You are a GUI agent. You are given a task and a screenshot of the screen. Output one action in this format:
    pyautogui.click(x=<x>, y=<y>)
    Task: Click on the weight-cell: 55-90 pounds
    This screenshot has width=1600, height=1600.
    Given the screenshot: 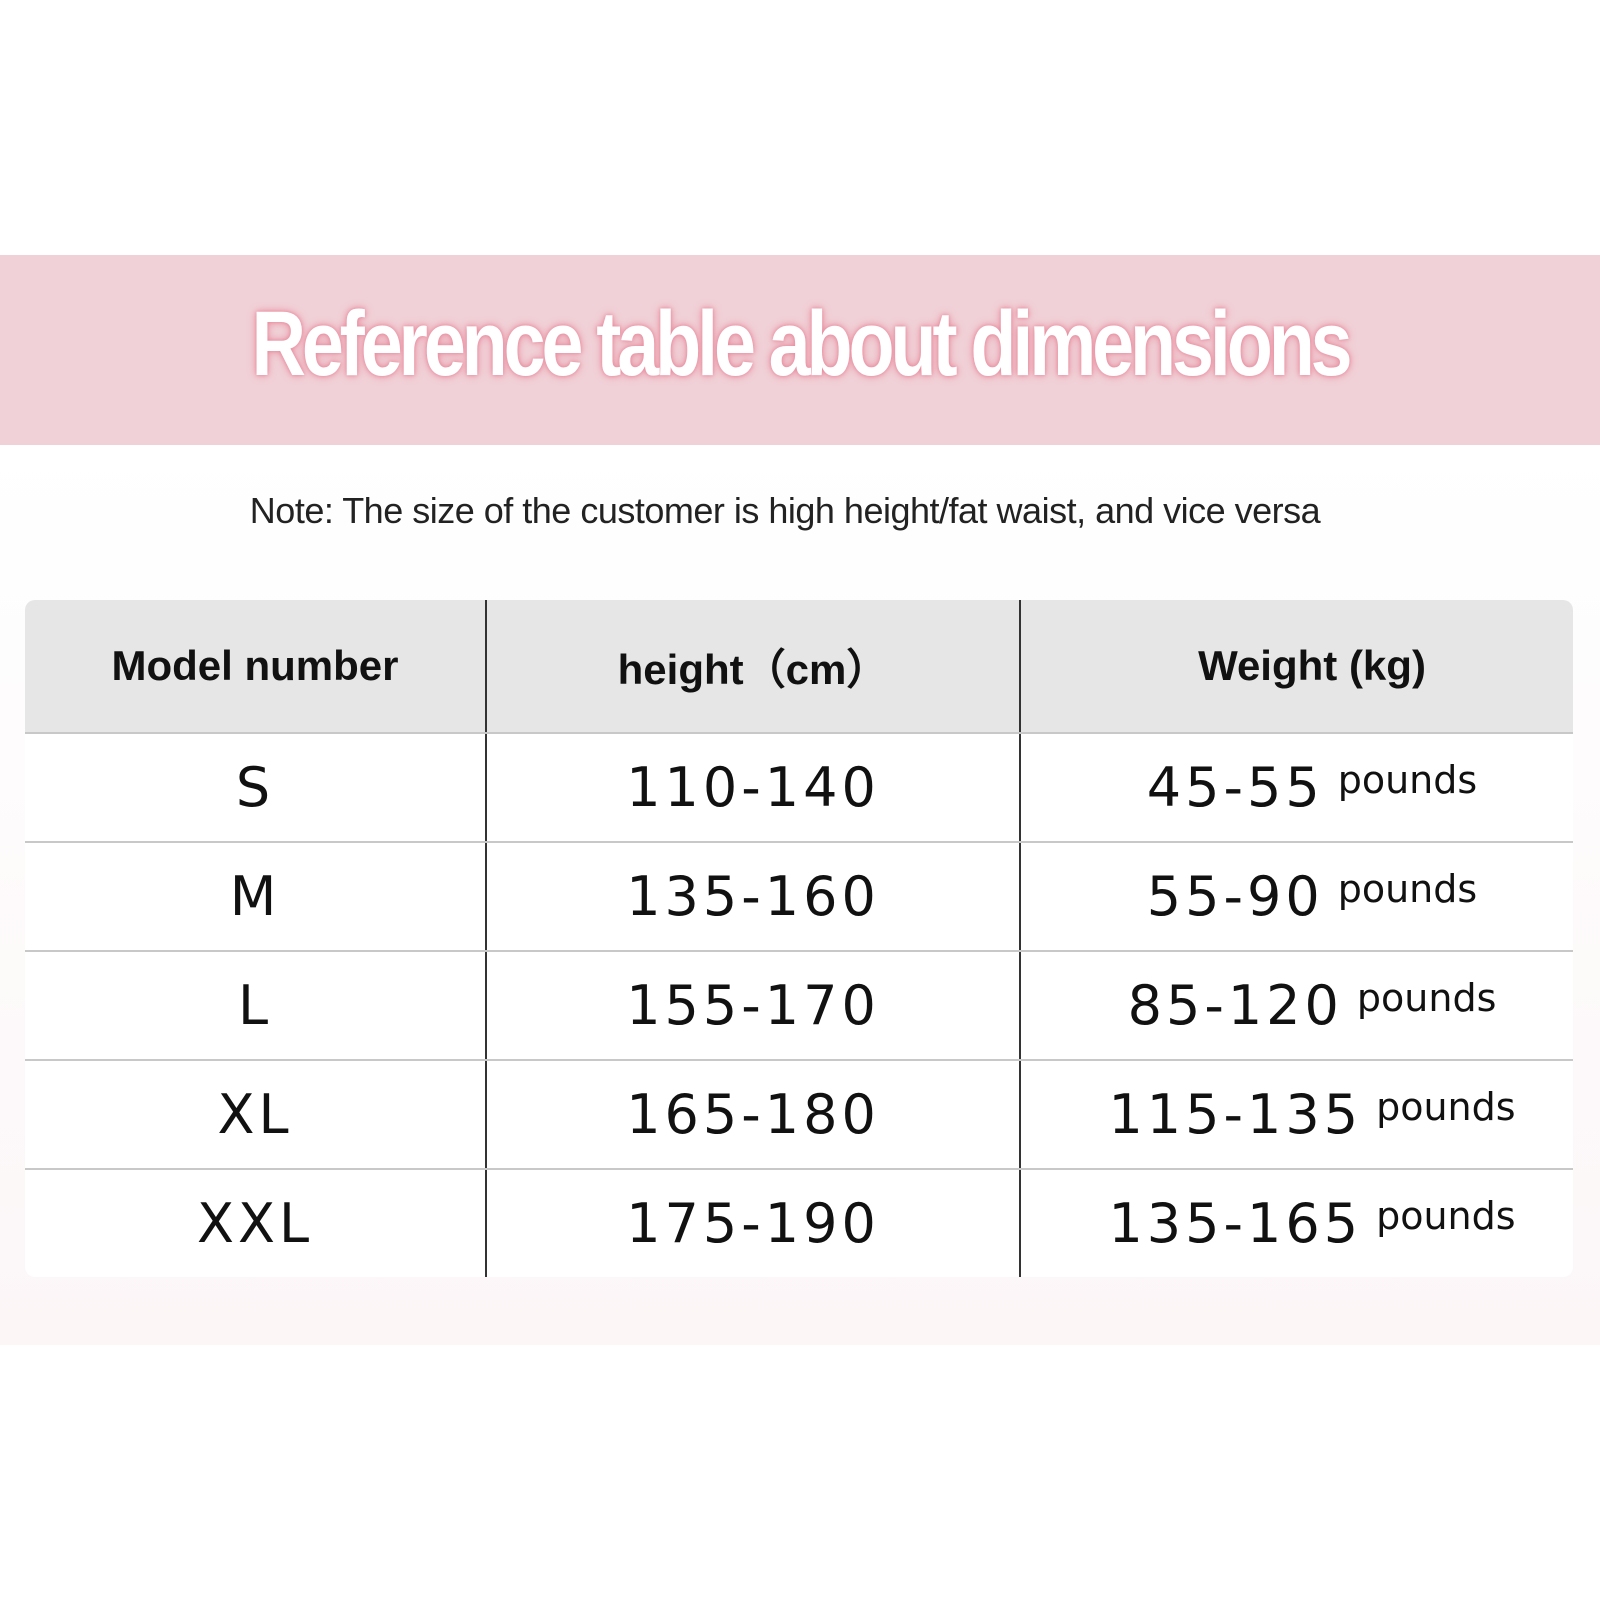 What is the action you would take?
    pyautogui.click(x=1297, y=896)
    